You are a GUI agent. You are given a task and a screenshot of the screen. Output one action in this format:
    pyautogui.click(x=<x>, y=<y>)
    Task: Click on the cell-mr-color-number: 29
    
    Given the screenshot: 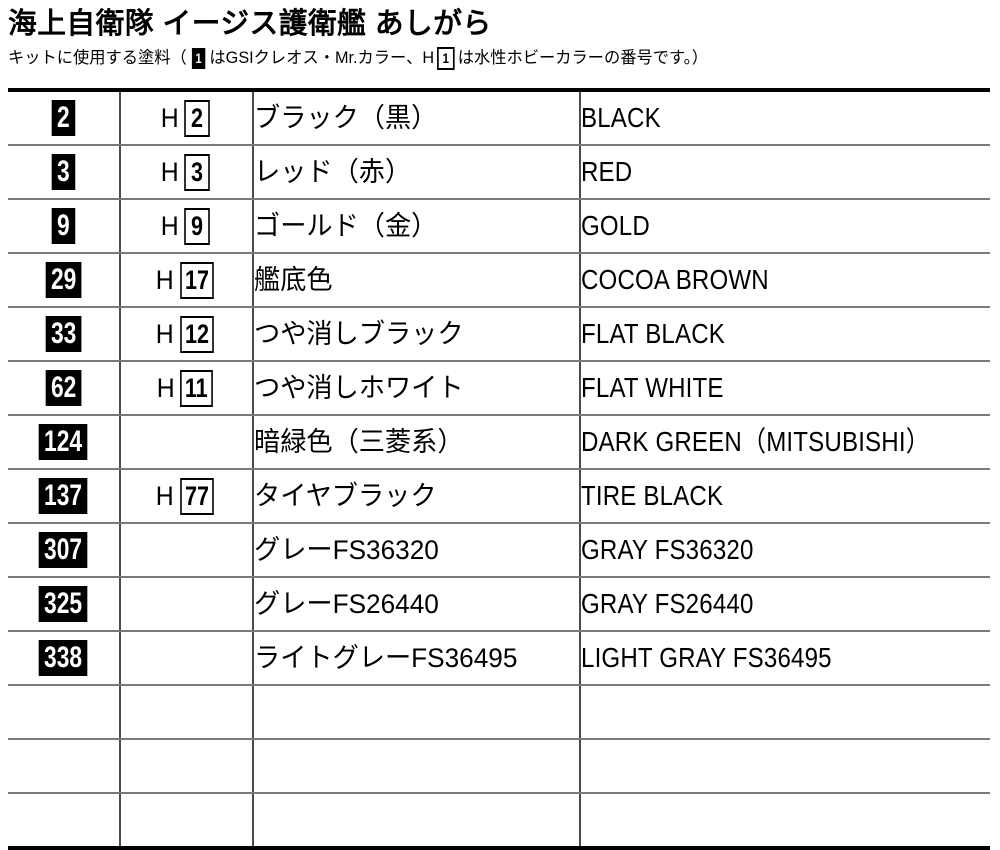 What is the action you would take?
    pyautogui.click(x=64, y=280)
    